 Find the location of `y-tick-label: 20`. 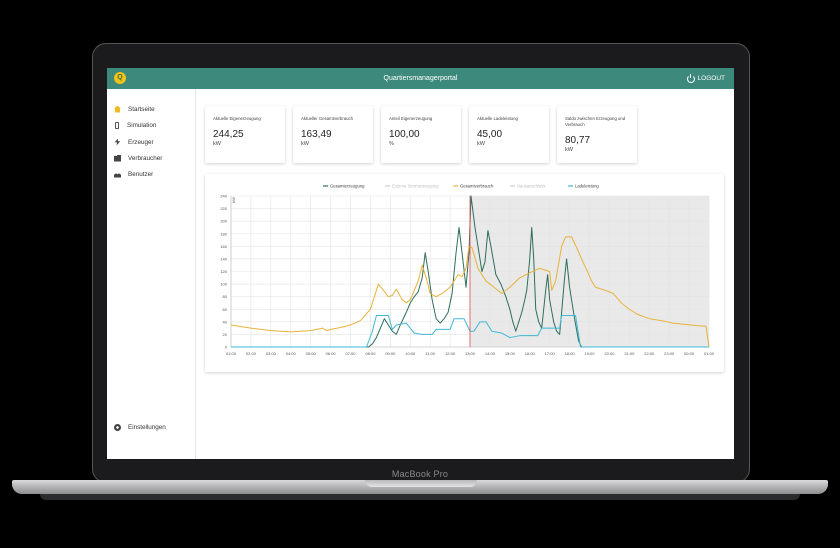

y-tick-label: 20 is located at coordinates (225, 334).